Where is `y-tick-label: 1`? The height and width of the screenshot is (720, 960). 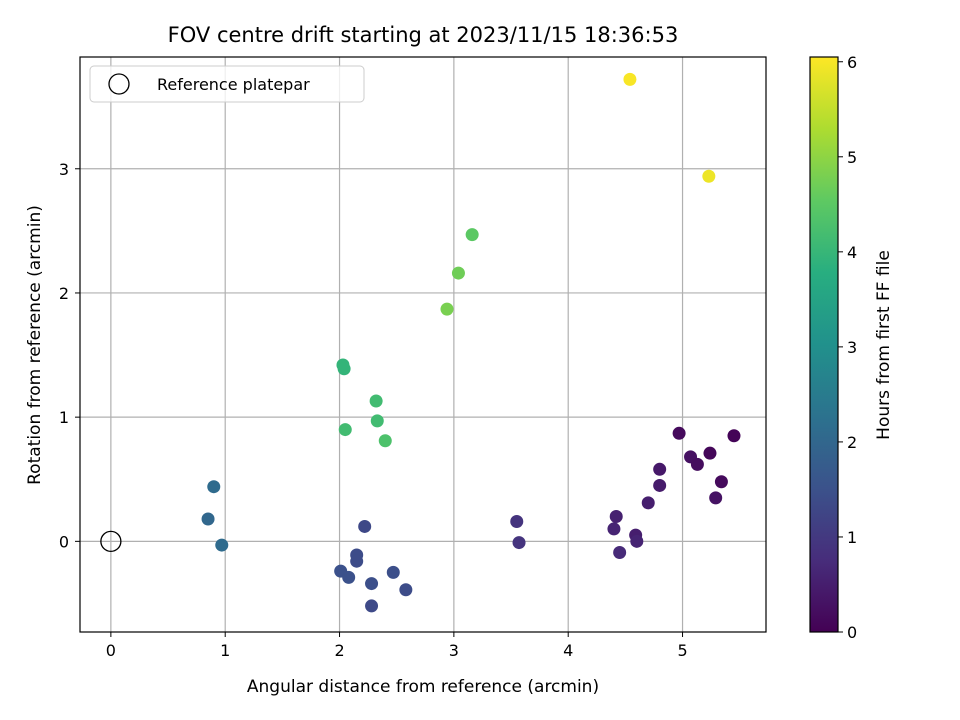
y-tick-label: 1 is located at coordinates (64, 417).